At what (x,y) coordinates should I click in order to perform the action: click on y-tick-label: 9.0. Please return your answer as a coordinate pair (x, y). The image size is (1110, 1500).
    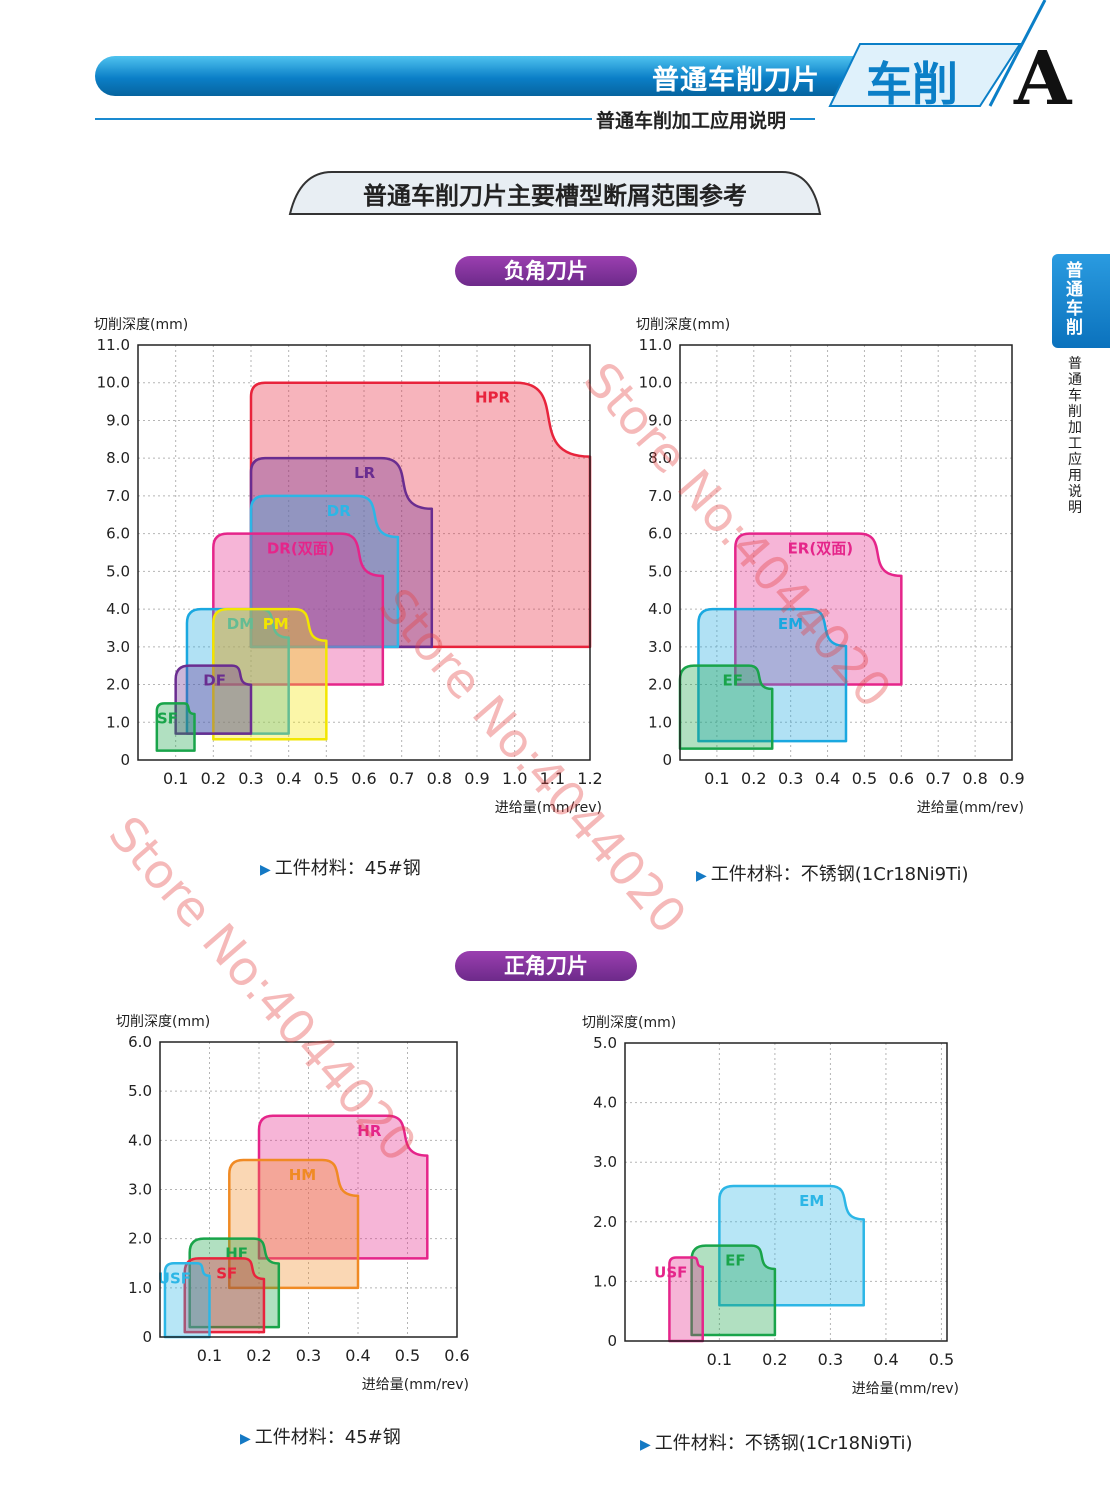
    Looking at the image, I should click on (118, 420).